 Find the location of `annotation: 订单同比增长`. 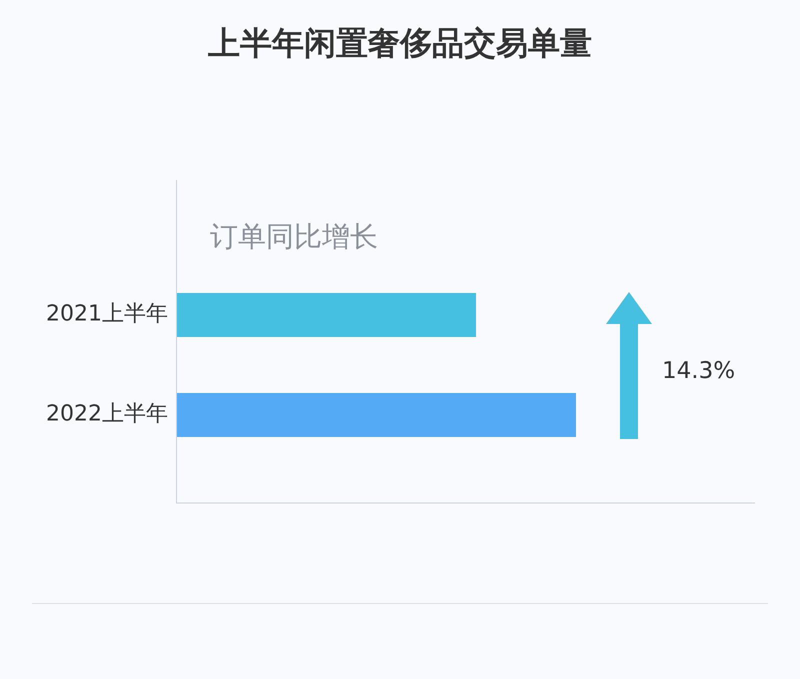

annotation: 订单同比增长 is located at coordinates (294, 237).